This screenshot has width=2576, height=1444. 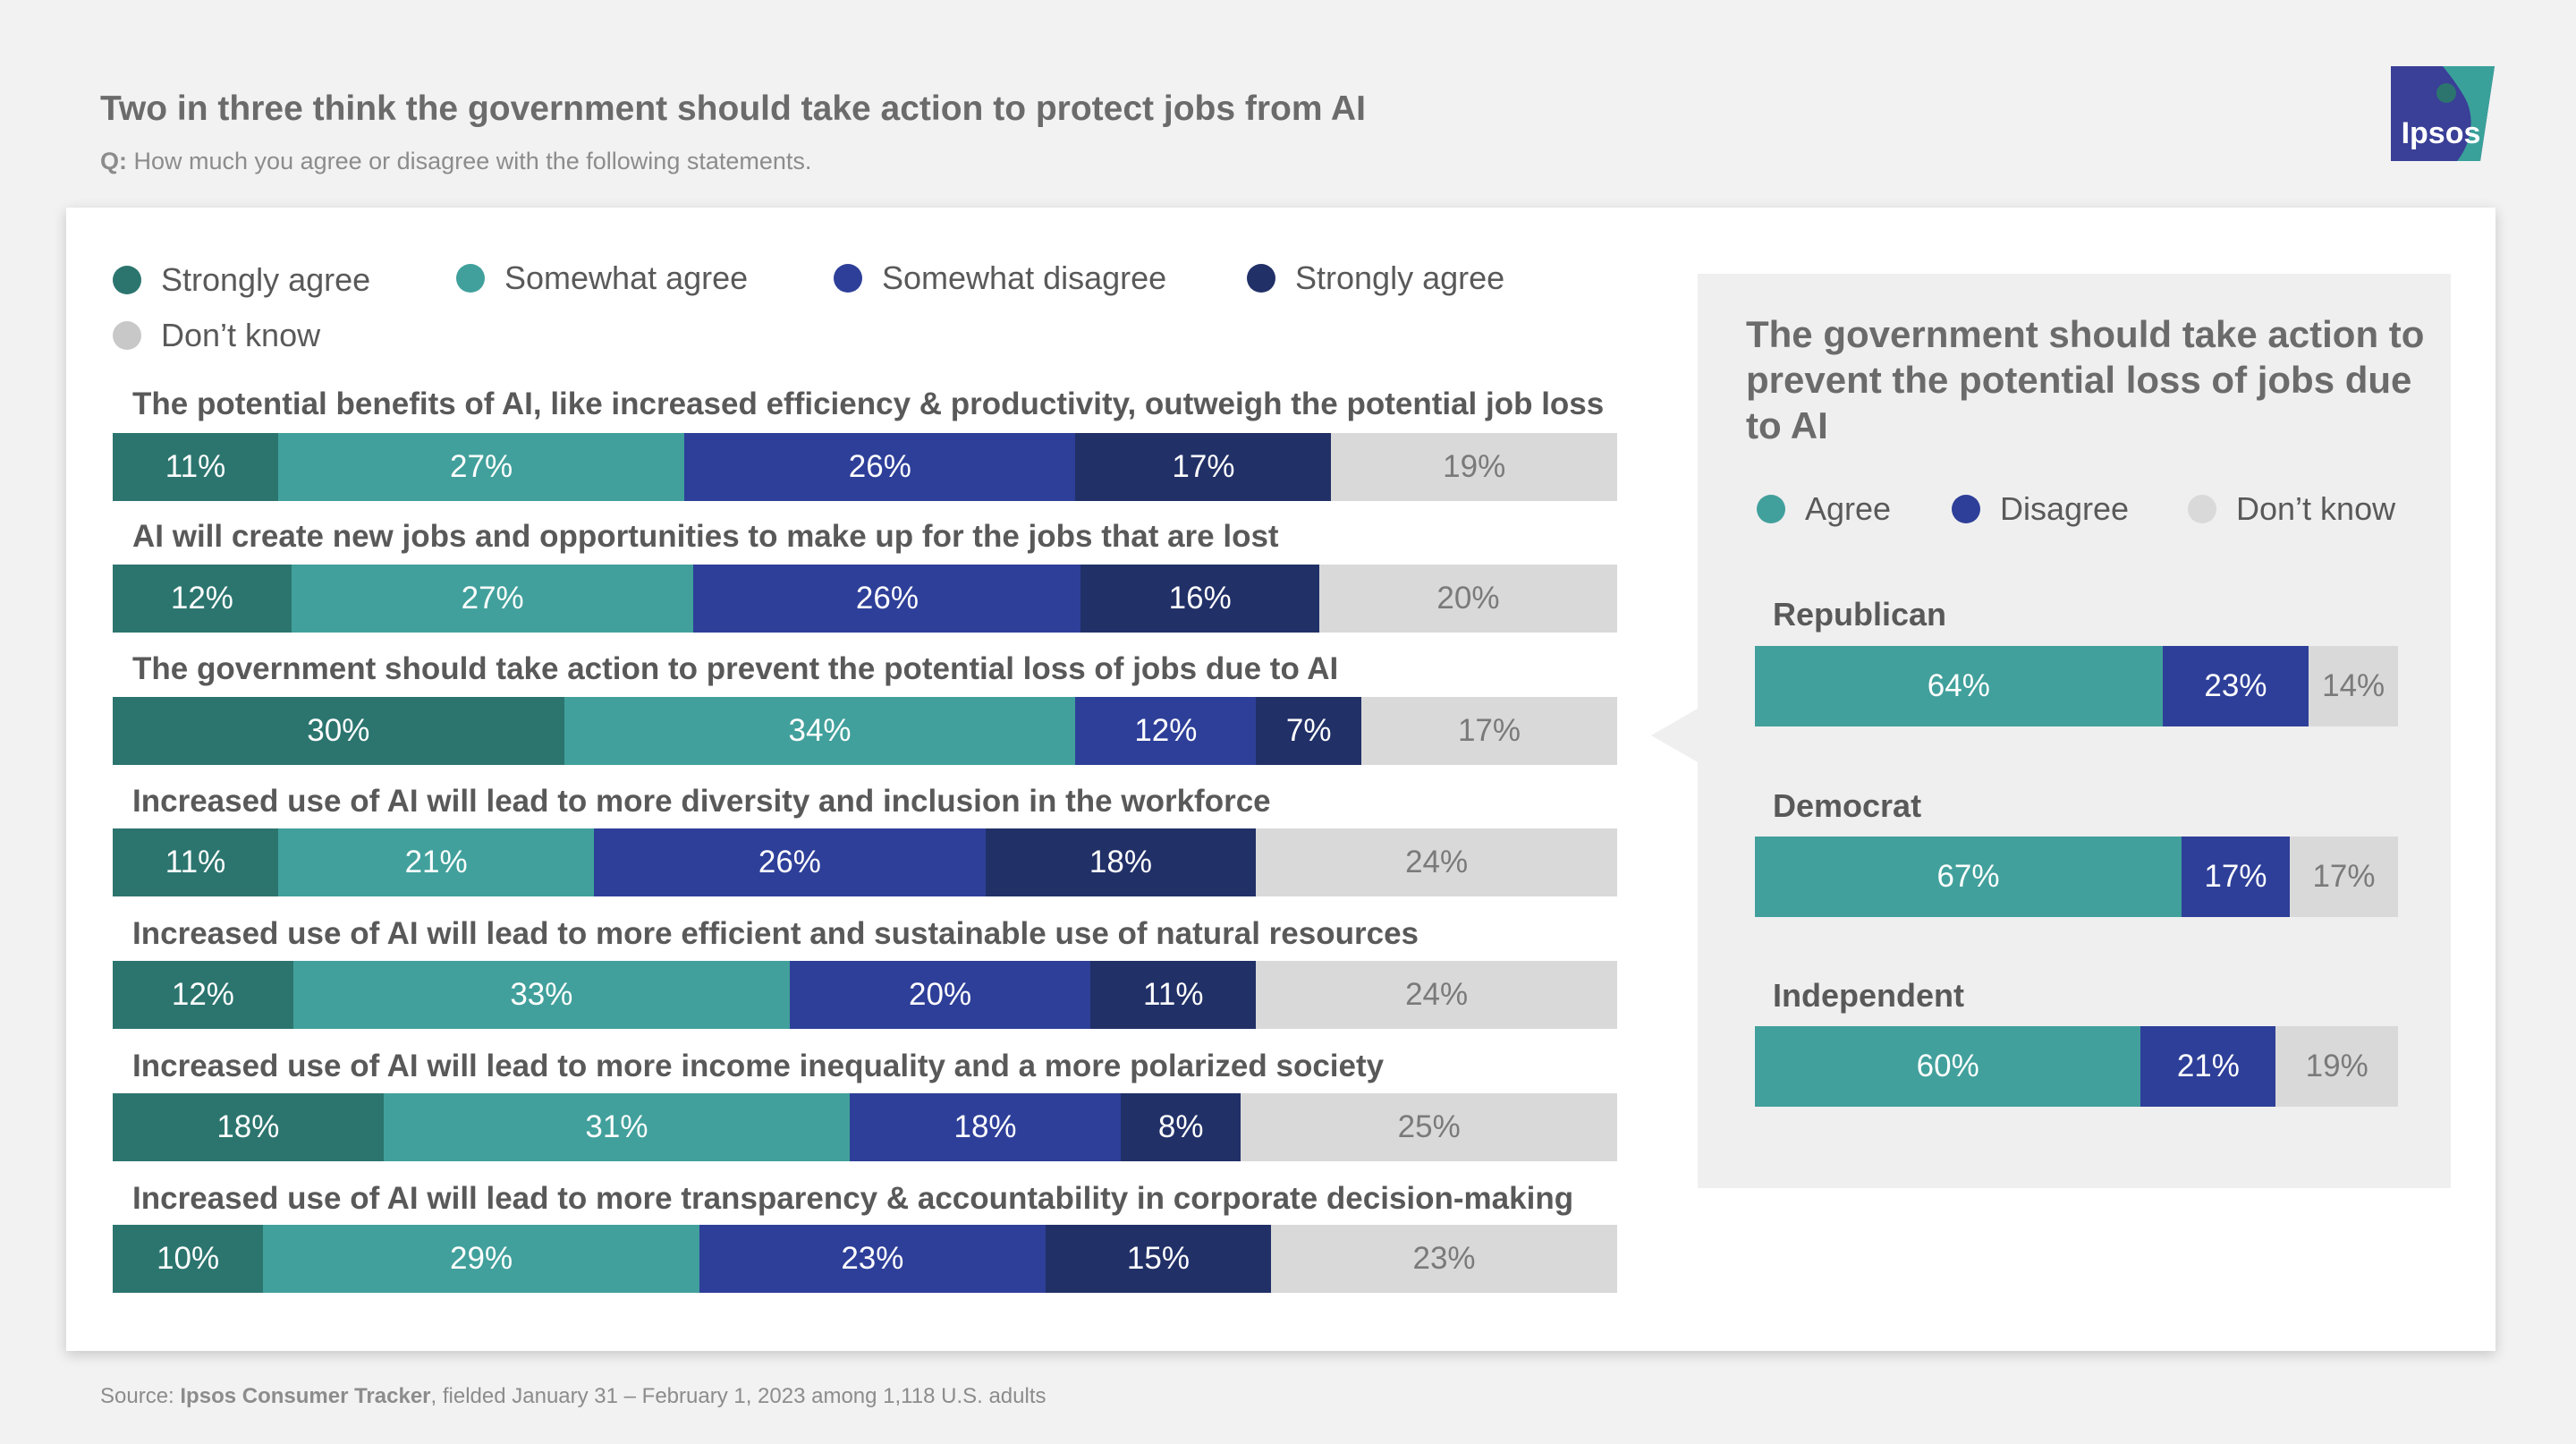 I want to click on statement-bar: 12% 27% 26% 16% 20%, so click(x=865, y=599).